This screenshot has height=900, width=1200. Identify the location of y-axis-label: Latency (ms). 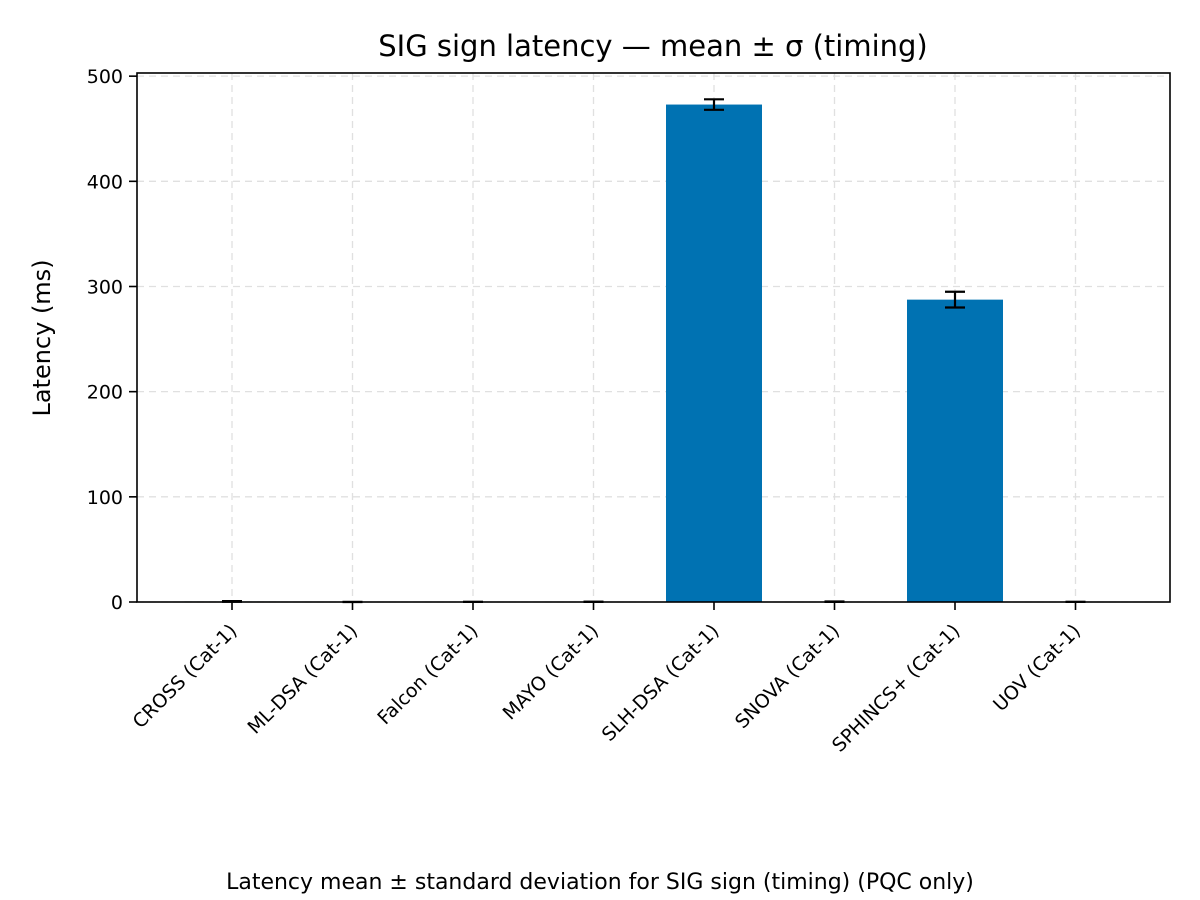
(42, 337).